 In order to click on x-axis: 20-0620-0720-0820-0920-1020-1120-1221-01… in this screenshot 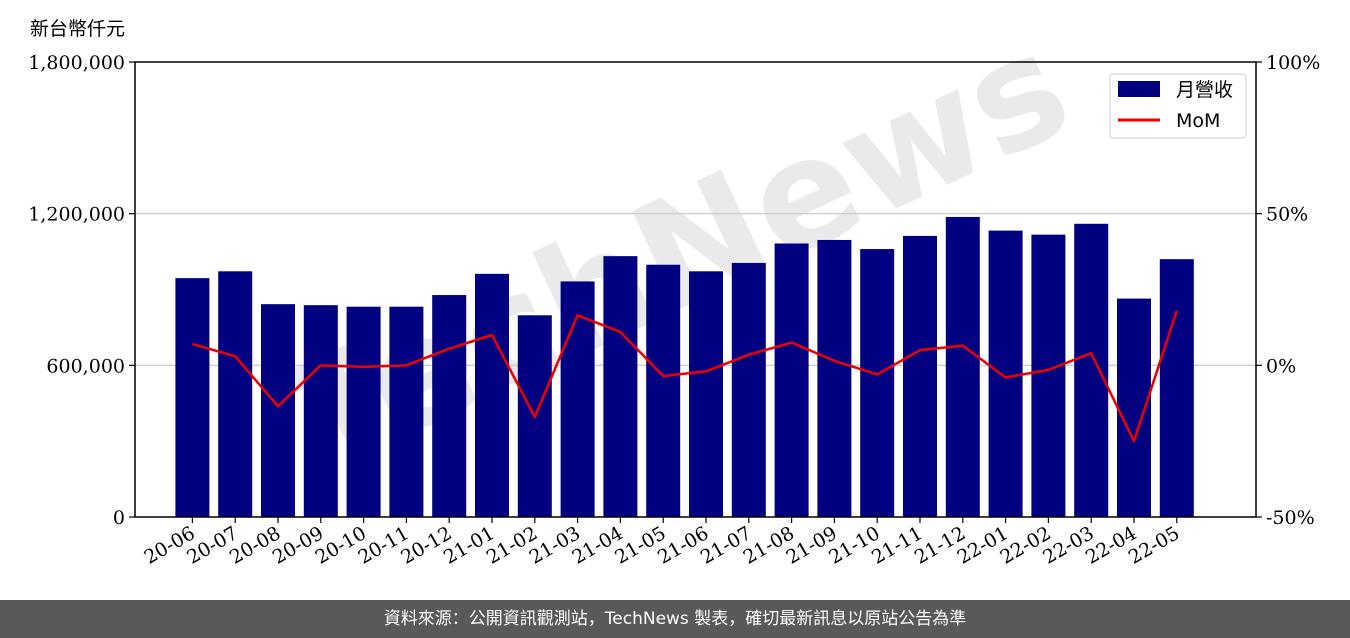, I will do `click(661, 543)`.